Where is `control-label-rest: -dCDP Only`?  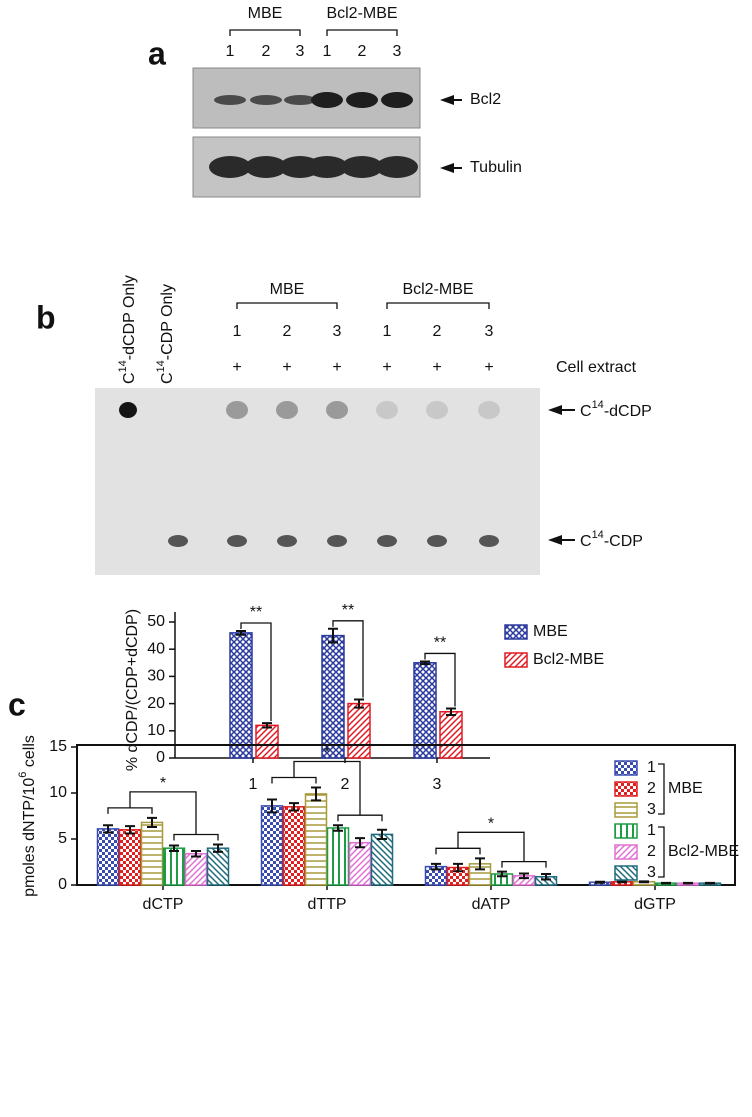 control-label-rest: -dCDP Only is located at coordinates (129, 317).